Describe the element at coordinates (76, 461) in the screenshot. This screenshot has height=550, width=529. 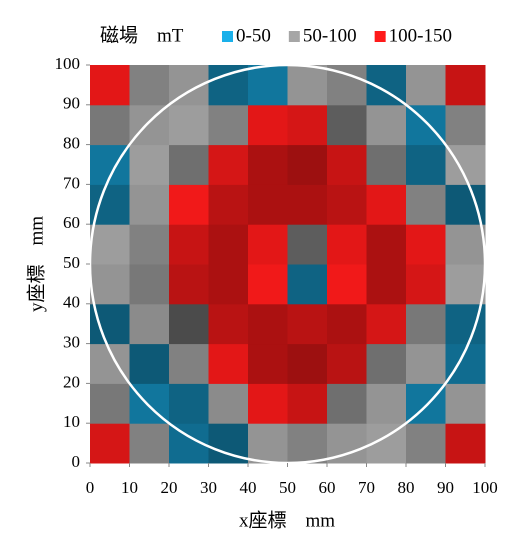
I see `y-tick-label: 0` at that location.